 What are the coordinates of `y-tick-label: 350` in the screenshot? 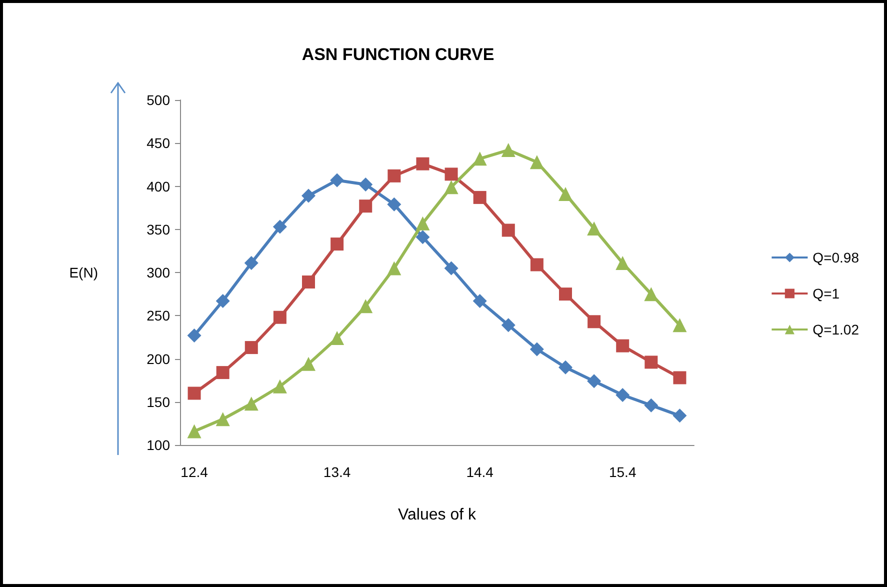 It's located at (158, 229).